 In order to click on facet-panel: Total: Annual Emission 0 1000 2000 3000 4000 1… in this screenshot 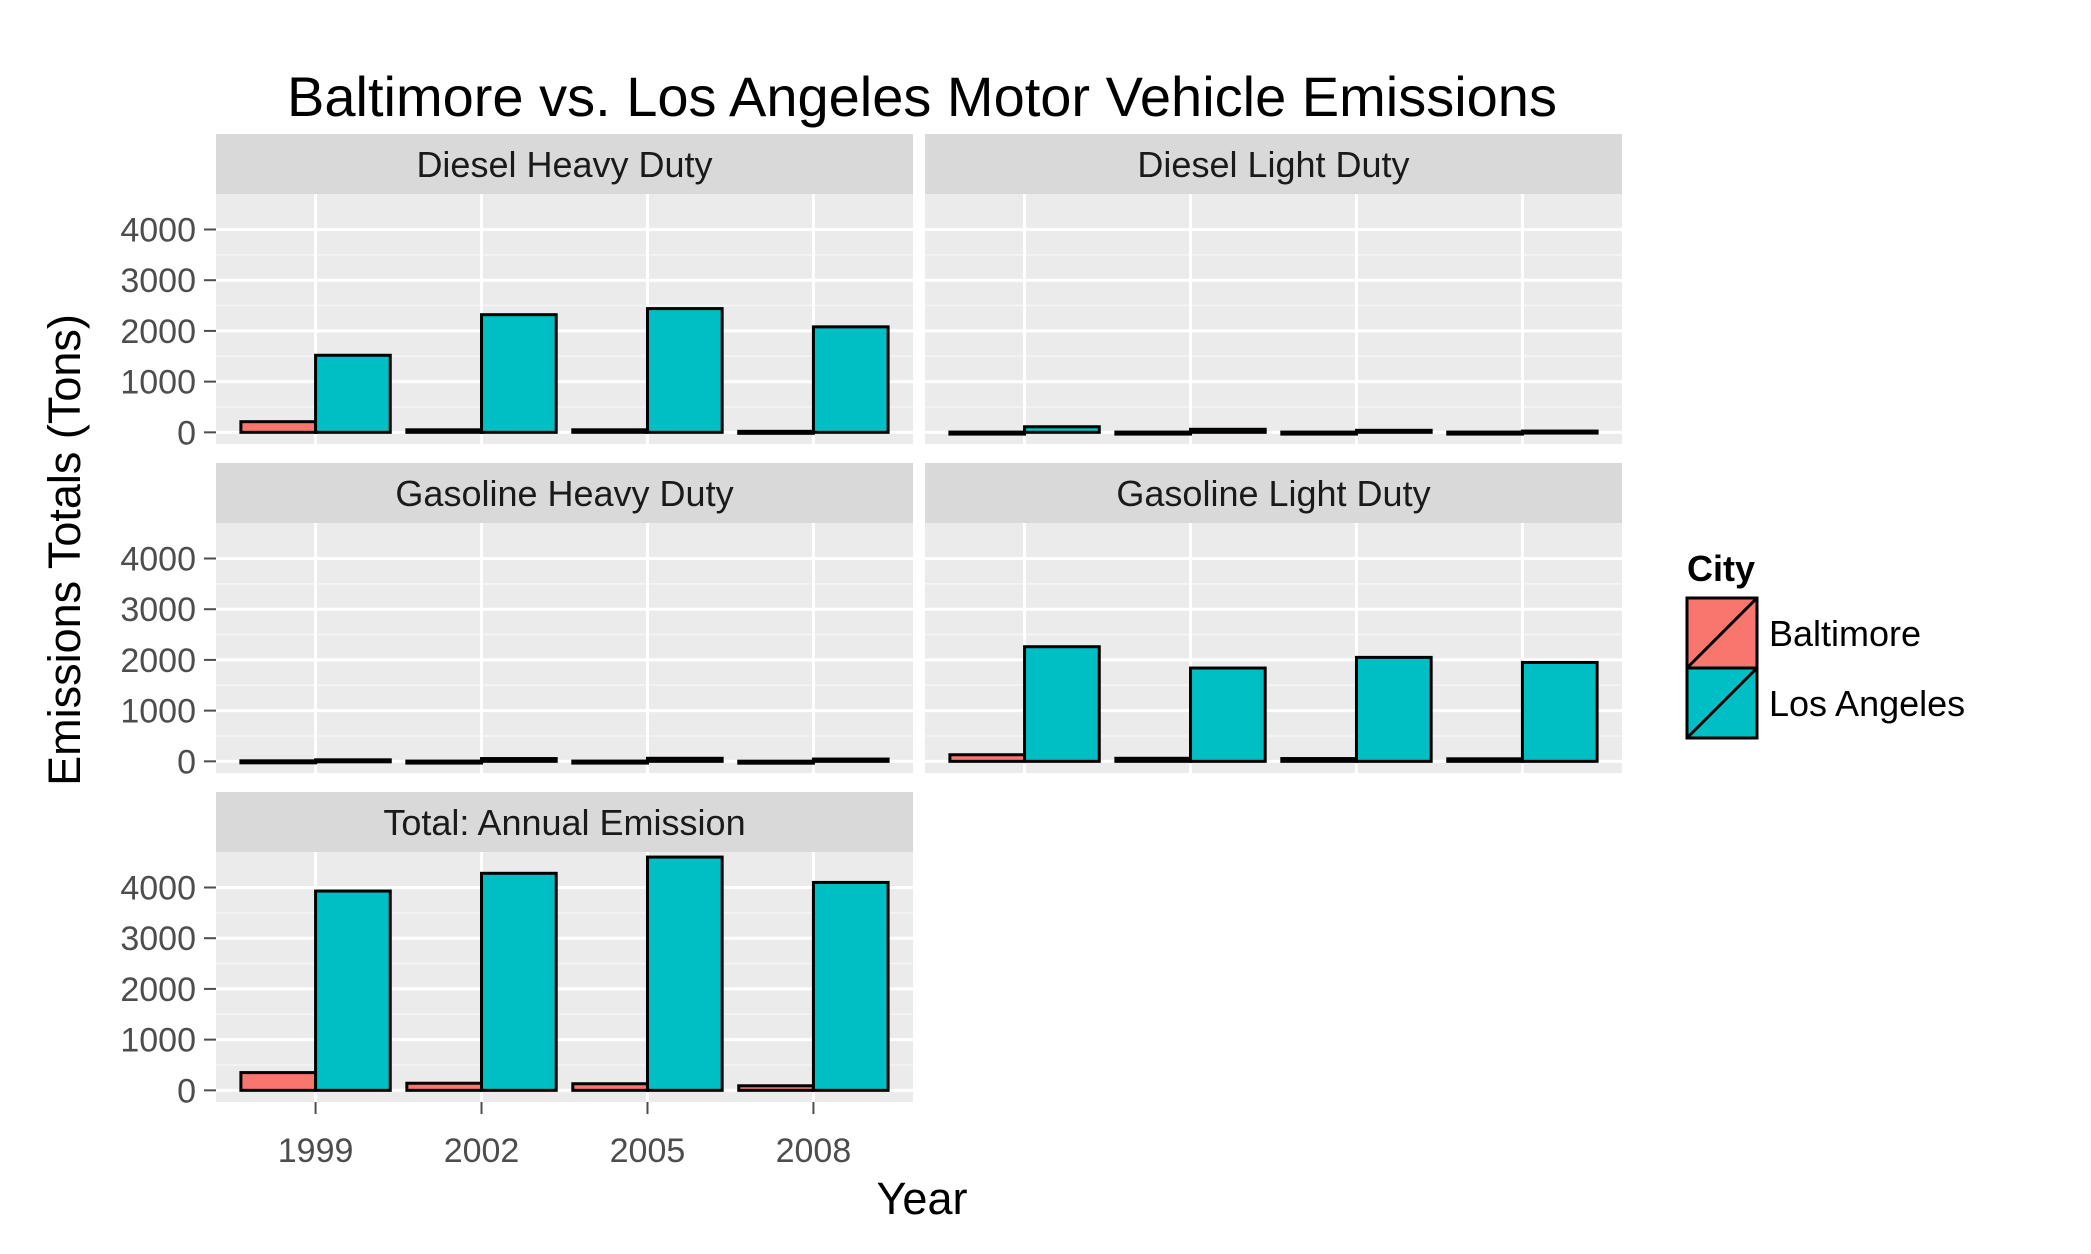, I will do `click(516, 981)`.